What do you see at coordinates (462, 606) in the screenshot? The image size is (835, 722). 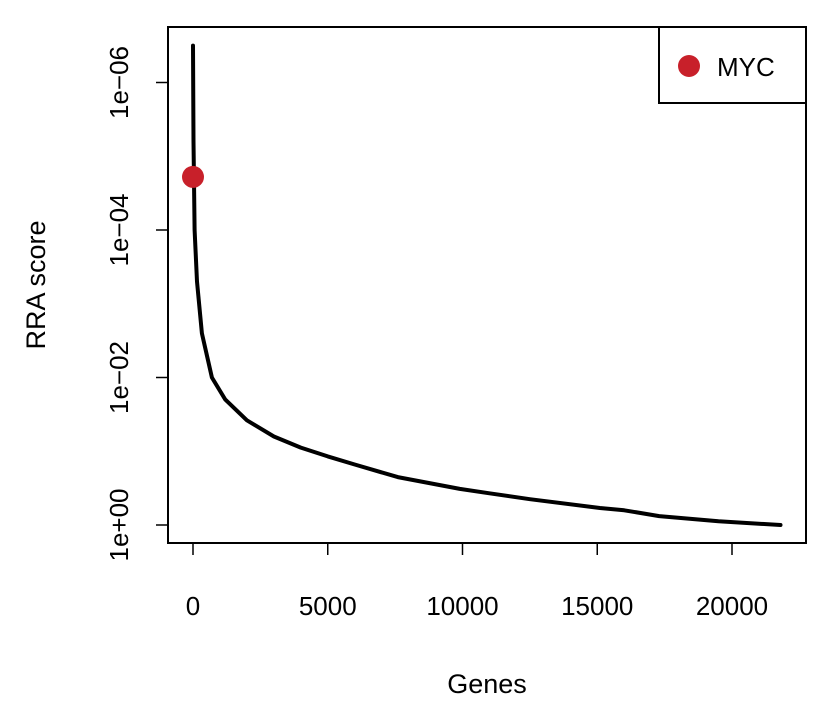 I see `x-tick-label: 10000` at bounding box center [462, 606].